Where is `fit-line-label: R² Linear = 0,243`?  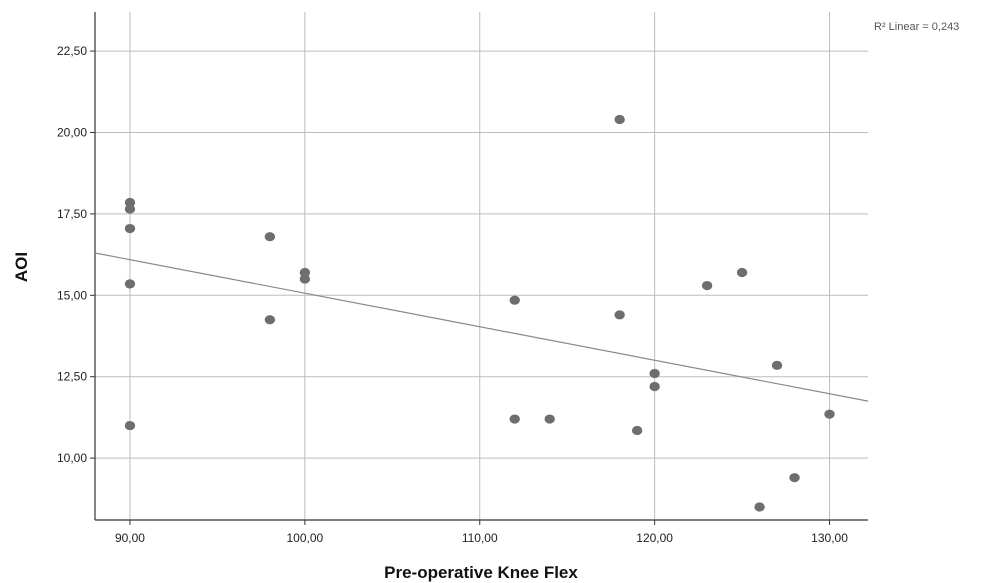
fit-line-label: R² Linear = 0,243 is located at coordinates (916, 27).